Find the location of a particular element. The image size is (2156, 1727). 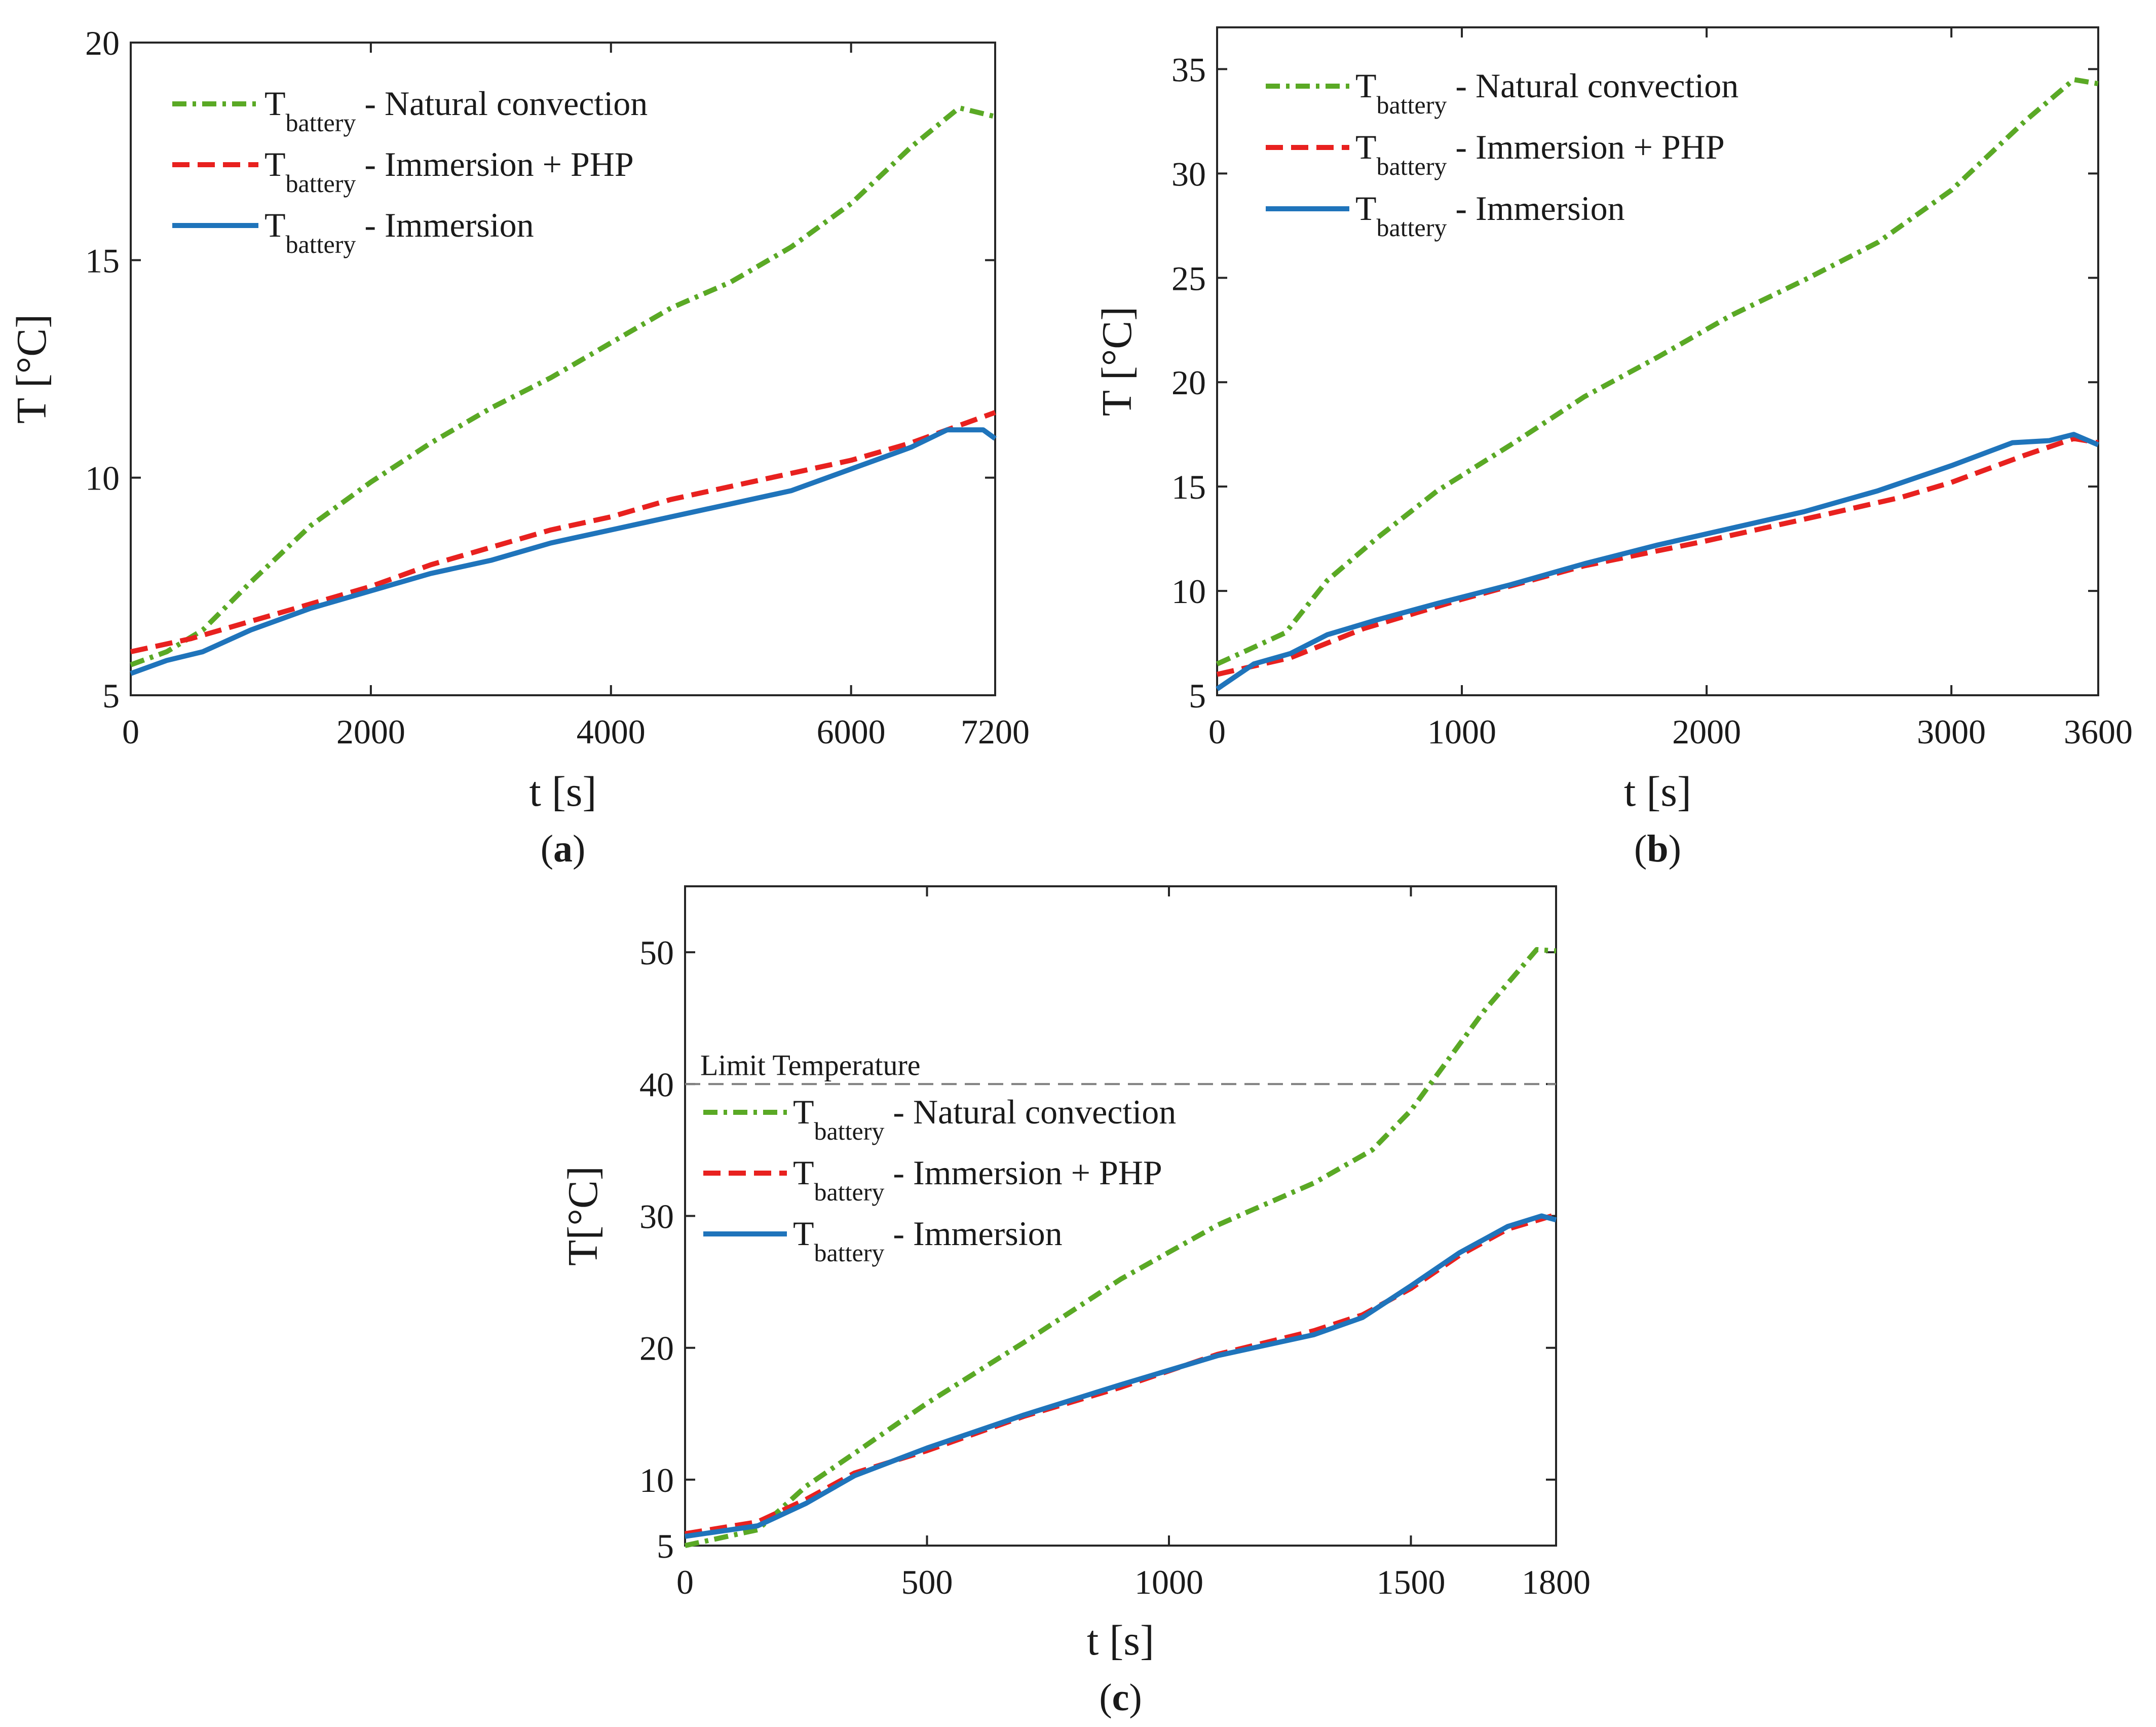

y-tick-label: 35 is located at coordinates (1188, 69).